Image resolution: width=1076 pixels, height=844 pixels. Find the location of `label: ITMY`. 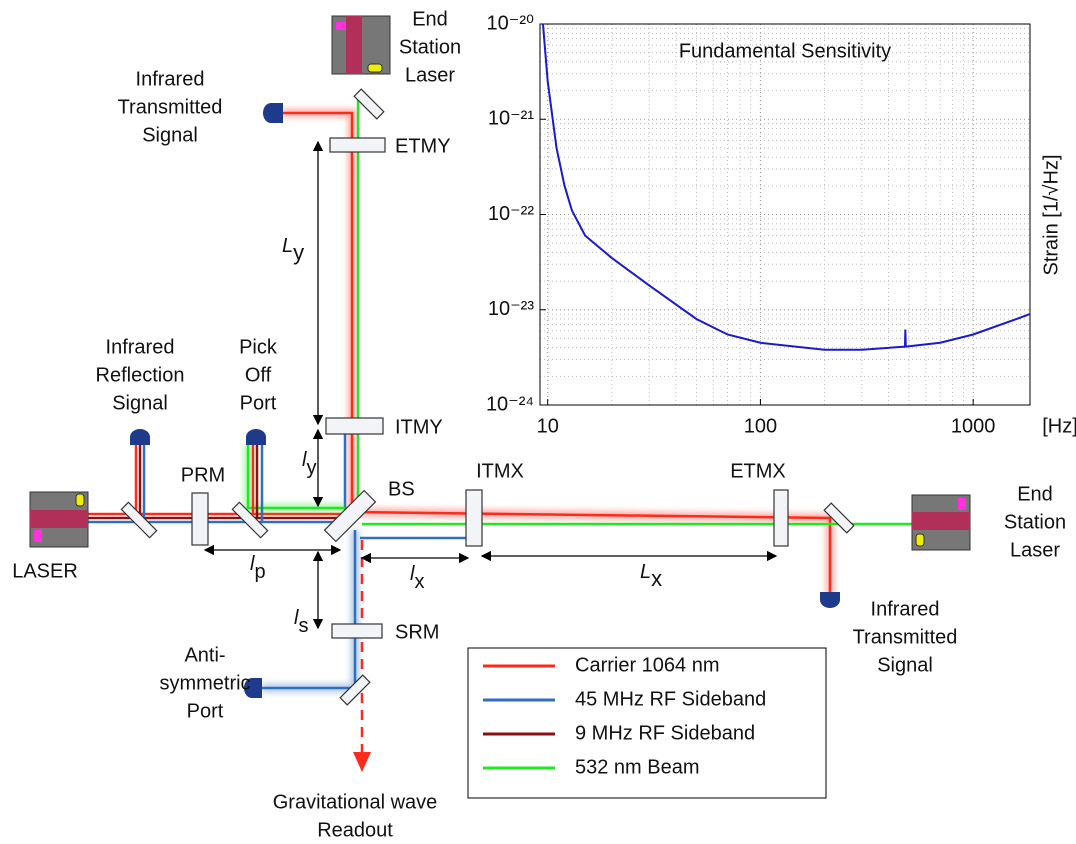

label: ITMY is located at coordinates (419, 427).